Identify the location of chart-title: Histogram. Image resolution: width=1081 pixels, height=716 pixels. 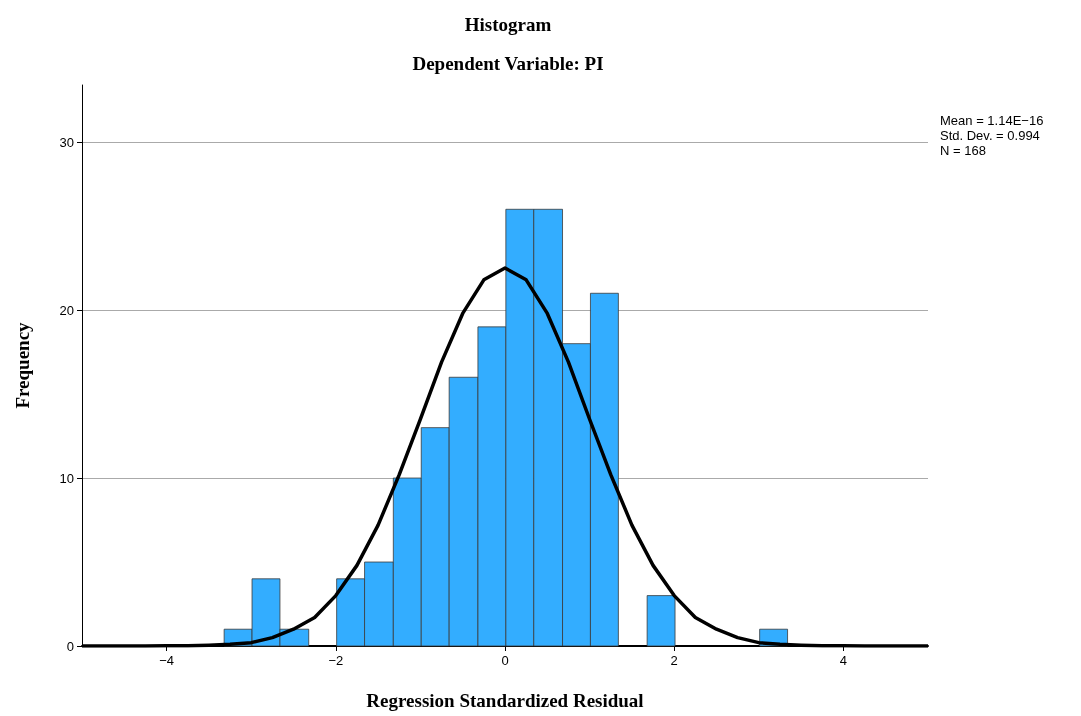
(508, 24).